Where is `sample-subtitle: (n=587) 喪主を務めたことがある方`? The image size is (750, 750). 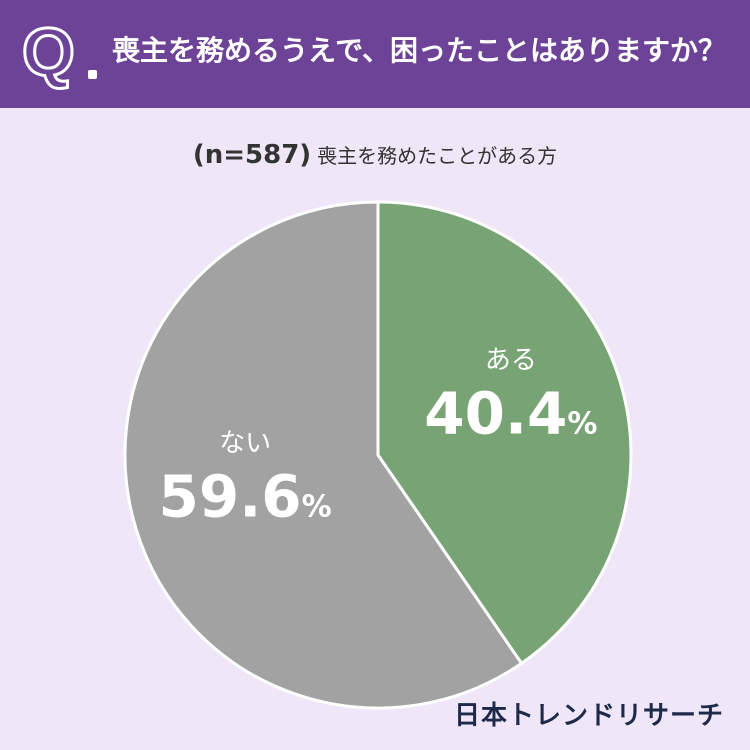 sample-subtitle: (n=587) 喪主を務めたことがある方 is located at coordinates (375, 155).